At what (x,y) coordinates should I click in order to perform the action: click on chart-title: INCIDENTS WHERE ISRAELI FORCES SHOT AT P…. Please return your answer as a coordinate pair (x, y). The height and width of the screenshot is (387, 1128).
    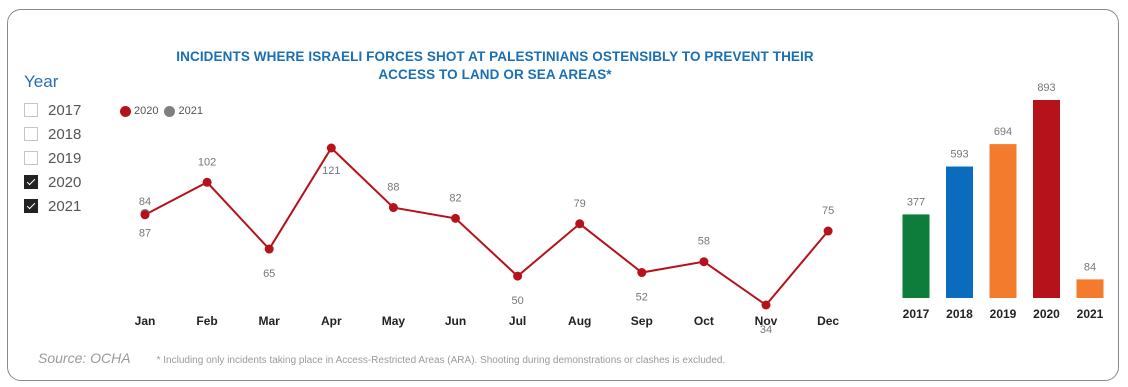
    Looking at the image, I should click on (495, 66).